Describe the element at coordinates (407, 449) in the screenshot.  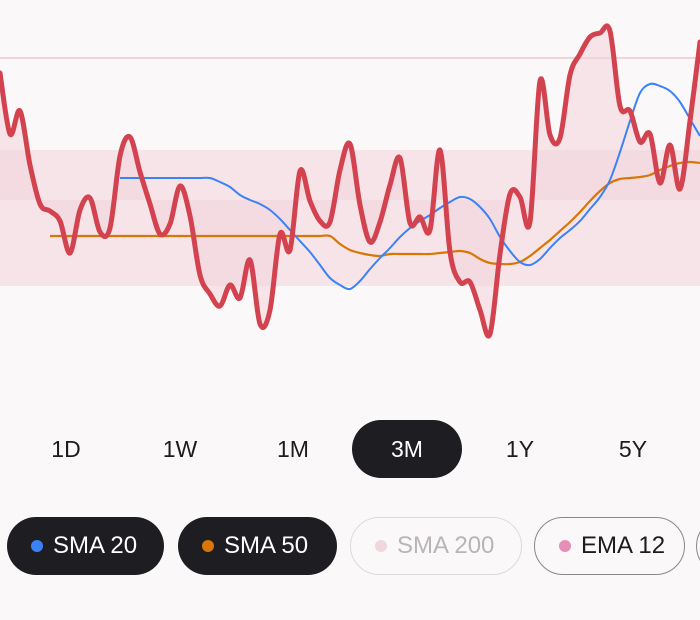
I see `range-3m: 3M` at that location.